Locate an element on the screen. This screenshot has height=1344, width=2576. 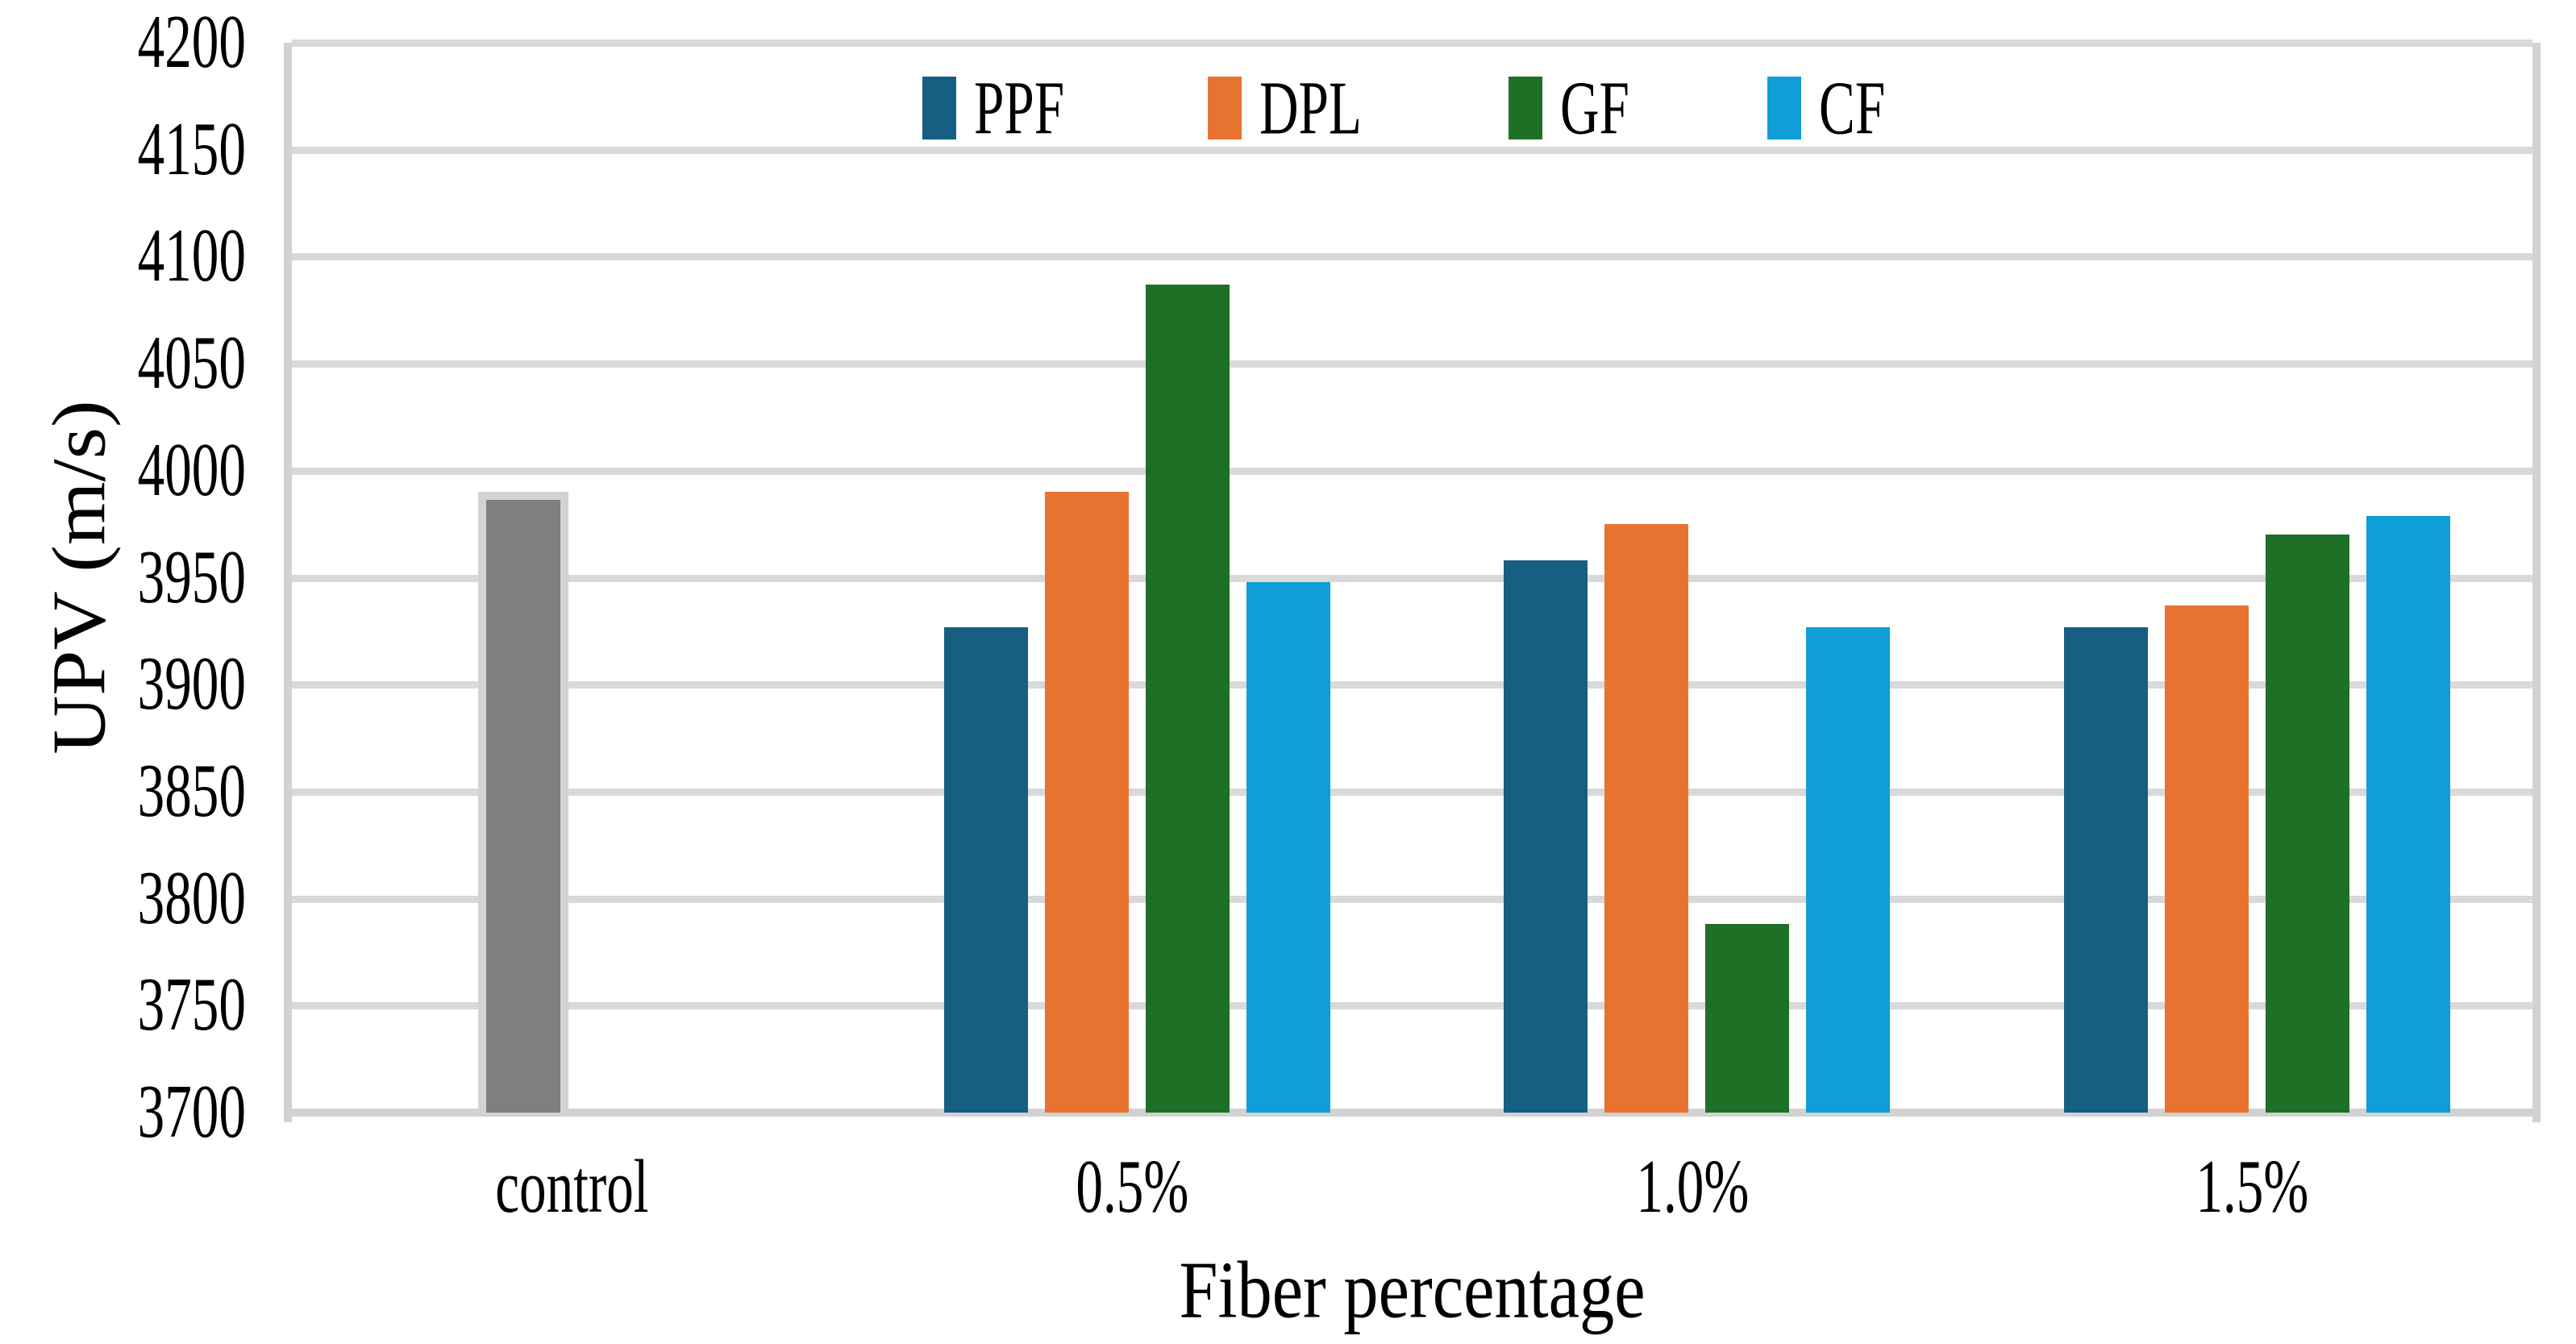
legend-item-GF: GF is located at coordinates (1577, 108).